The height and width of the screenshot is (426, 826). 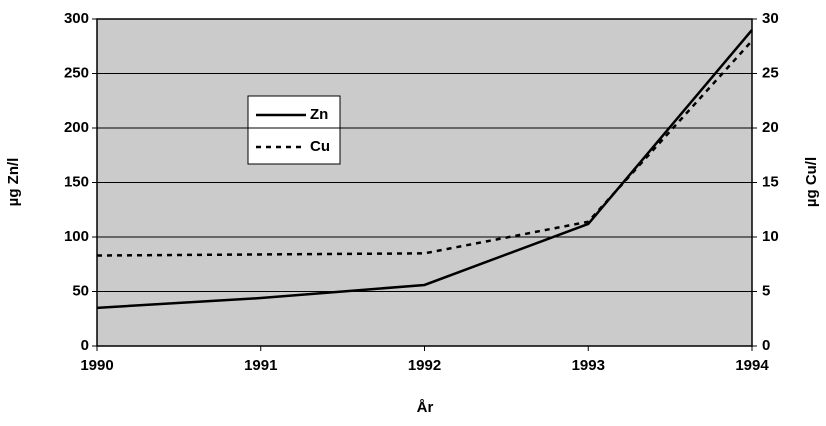 I want to click on y-tick-label: 100, so click(x=76, y=236).